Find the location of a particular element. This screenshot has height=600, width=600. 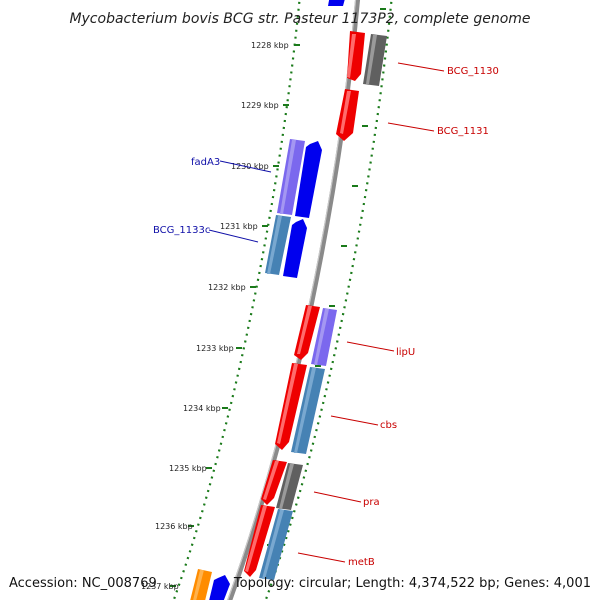

kbp-label: 1233 kbp is located at coordinates (215, 348).